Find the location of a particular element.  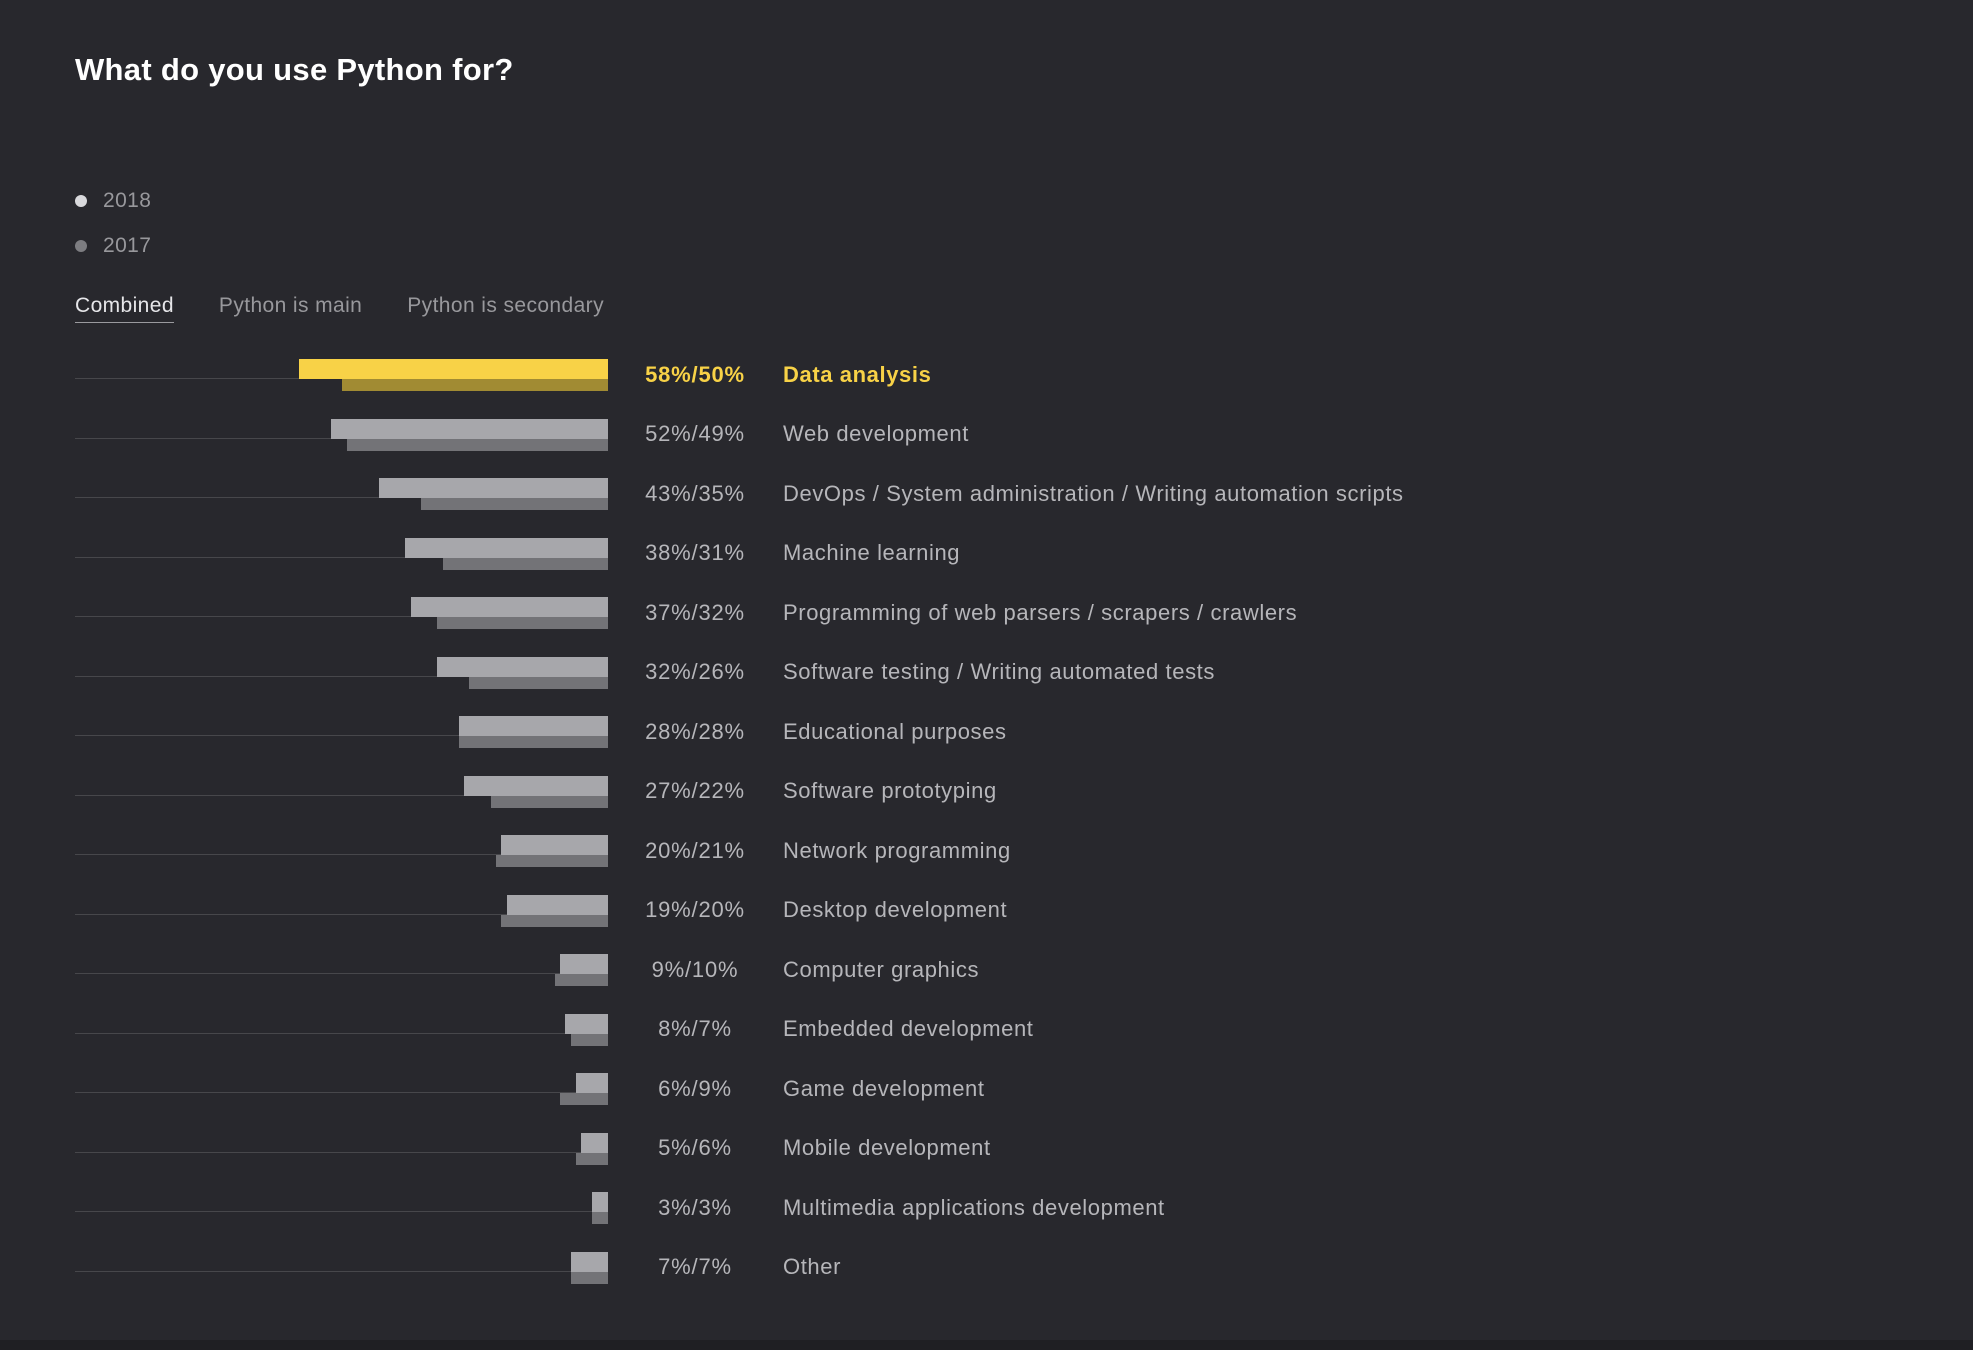

row-category-label: Game development is located at coordinates (884, 1088).